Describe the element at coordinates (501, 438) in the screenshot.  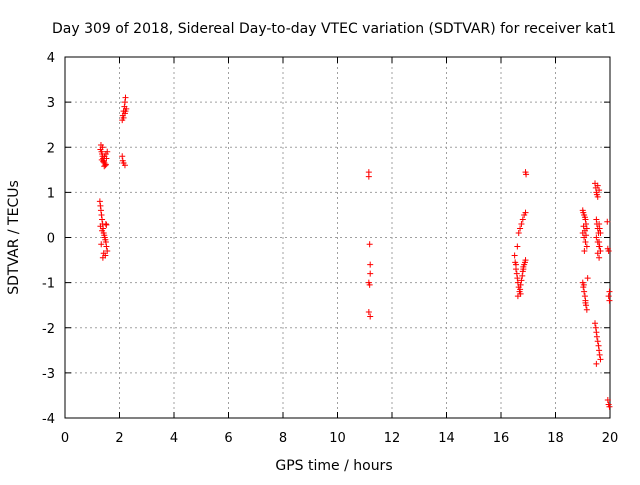
I see `x-tick-label: 16` at that location.